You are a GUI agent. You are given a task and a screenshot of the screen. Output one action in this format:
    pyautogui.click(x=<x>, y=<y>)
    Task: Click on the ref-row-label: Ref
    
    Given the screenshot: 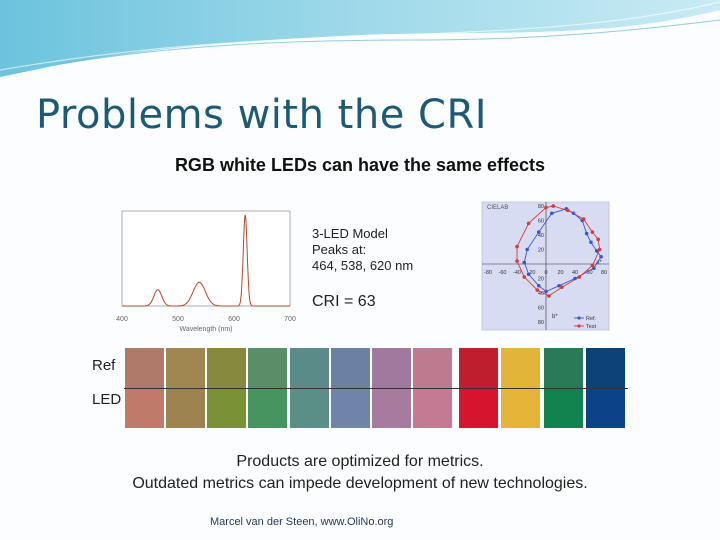 What is the action you would take?
    pyautogui.click(x=104, y=365)
    